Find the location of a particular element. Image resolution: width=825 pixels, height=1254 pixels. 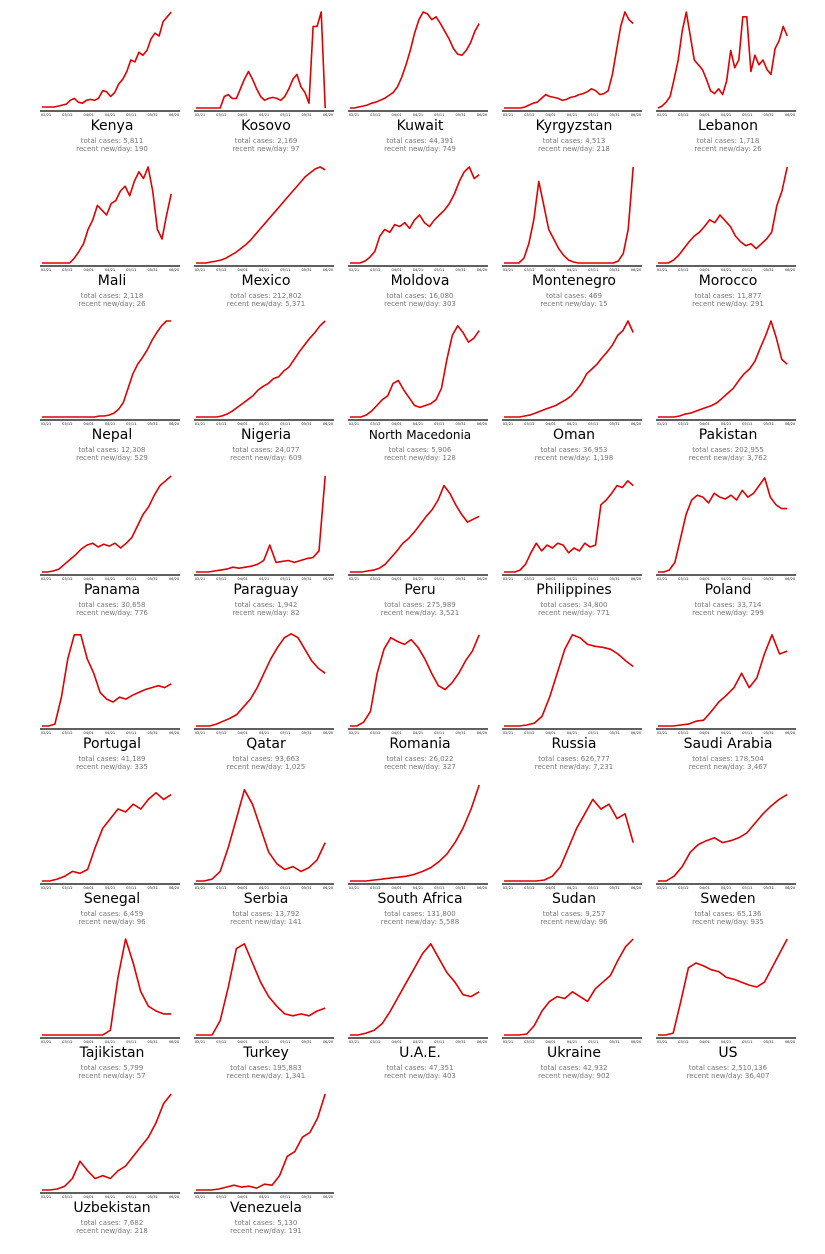

panel-title: Sweden is located at coordinates (728, 898).